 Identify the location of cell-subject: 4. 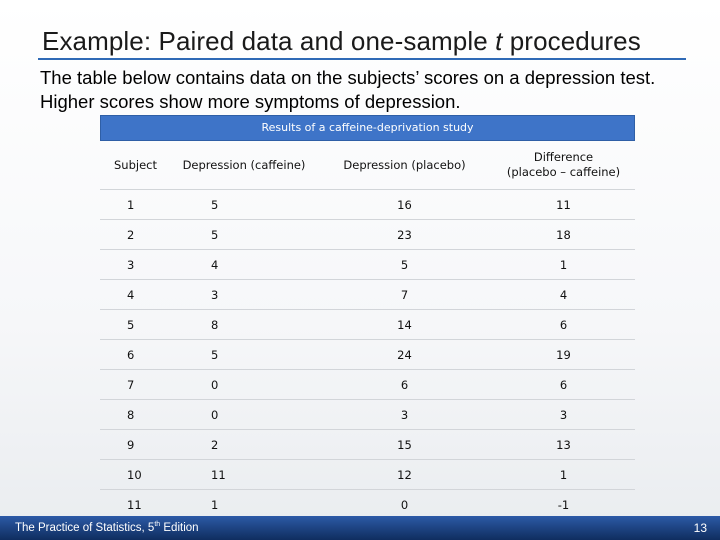
(135, 294).